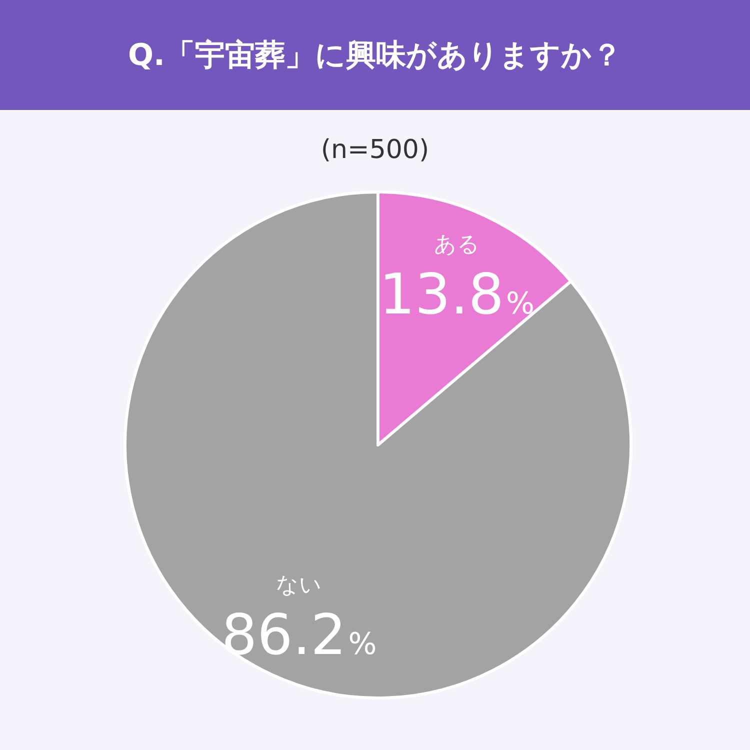 The image size is (750, 750). Describe the element at coordinates (299, 585) in the screenshot. I see `slice-label: ない` at that location.